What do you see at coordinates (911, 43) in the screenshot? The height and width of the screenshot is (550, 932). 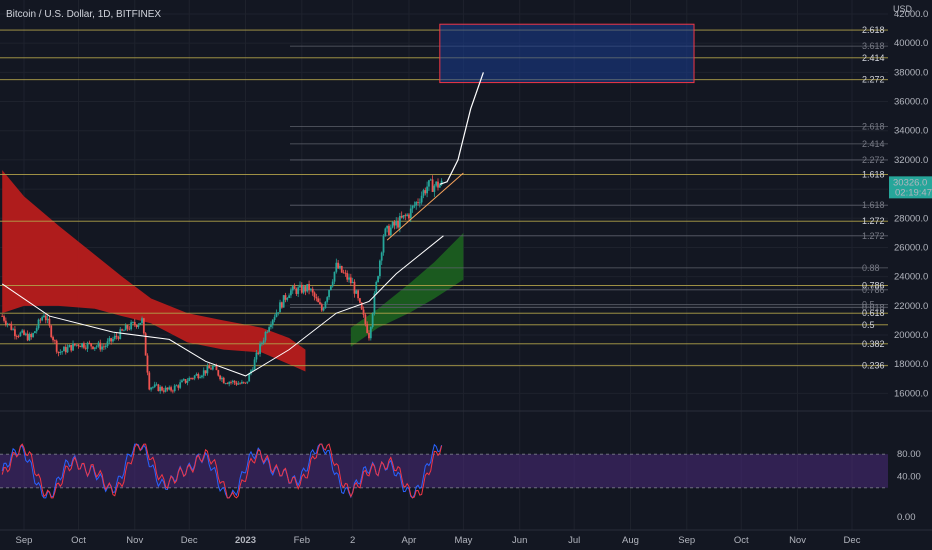 I see `price-tick-label: 40000.0` at bounding box center [911, 43].